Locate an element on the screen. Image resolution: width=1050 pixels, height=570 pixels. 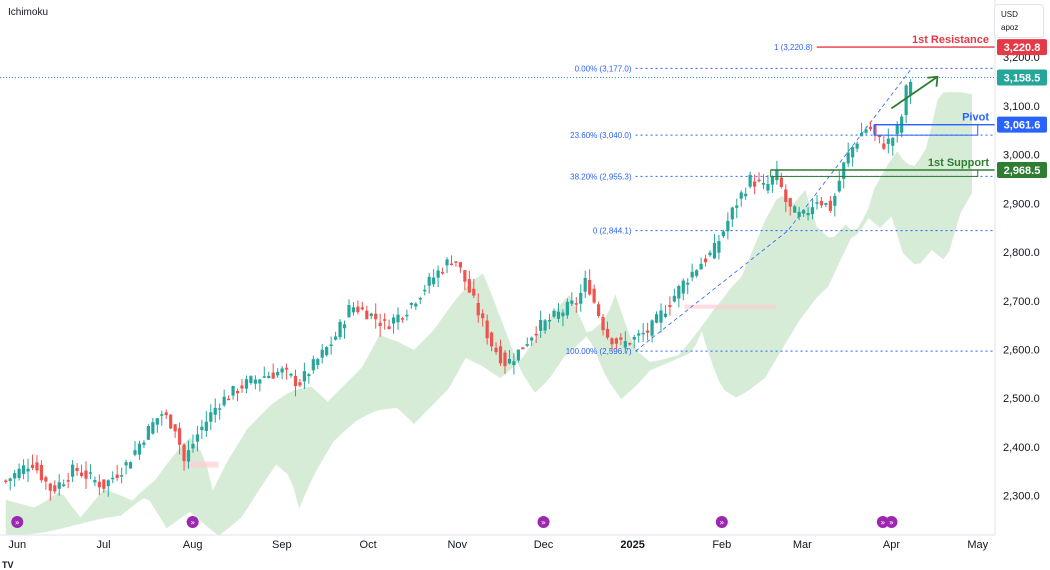
fib-level-label: 23.60% (3,040.0) is located at coordinates (601, 135).